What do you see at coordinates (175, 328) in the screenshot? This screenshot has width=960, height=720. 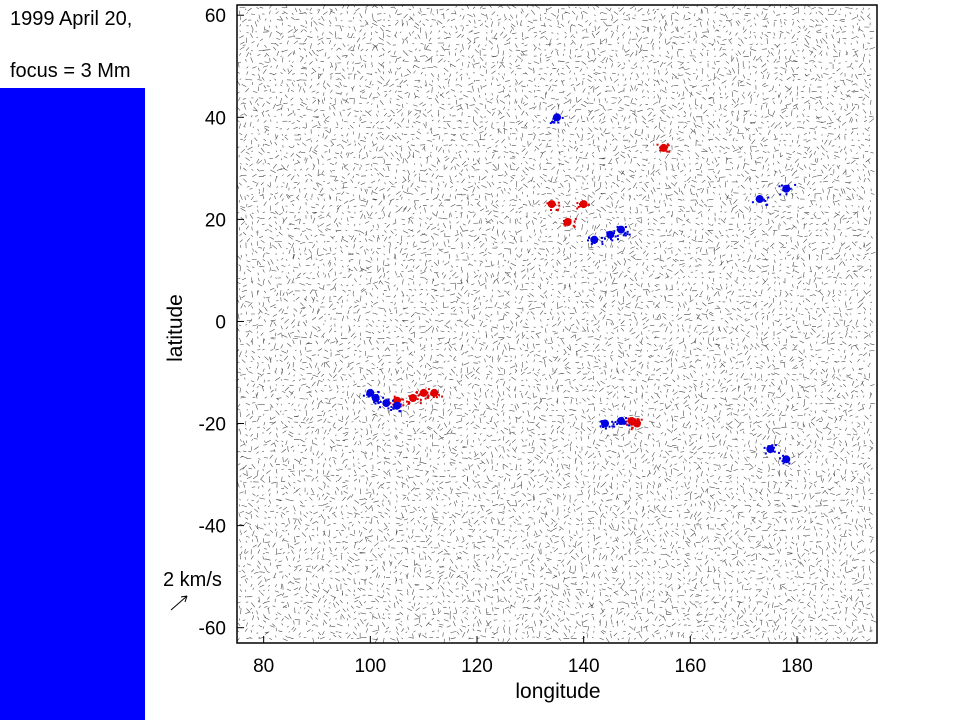 I see `y-axis-label: latitude` at bounding box center [175, 328].